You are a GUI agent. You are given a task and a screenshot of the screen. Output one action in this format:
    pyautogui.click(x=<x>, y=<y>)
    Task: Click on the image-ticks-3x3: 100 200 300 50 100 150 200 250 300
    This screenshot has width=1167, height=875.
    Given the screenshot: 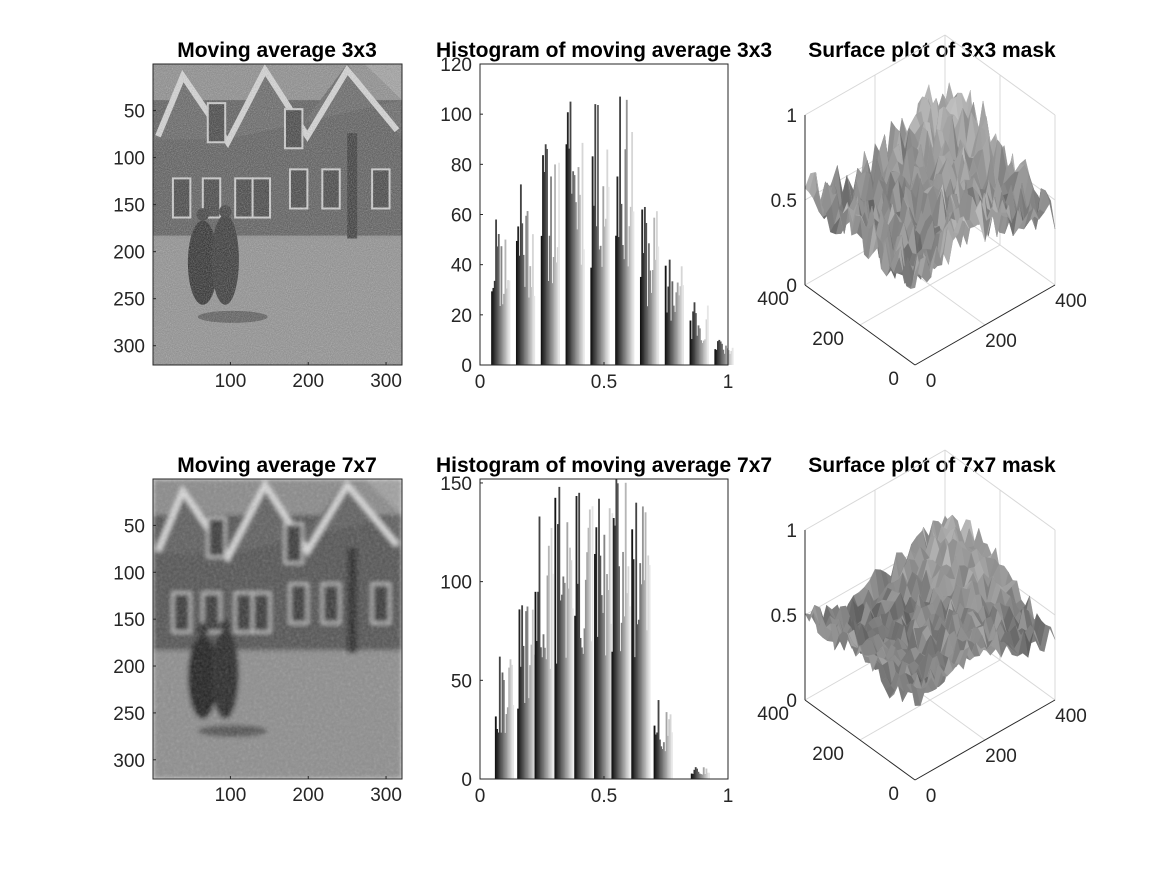 What is the action you would take?
    pyautogui.click(x=258, y=227)
    